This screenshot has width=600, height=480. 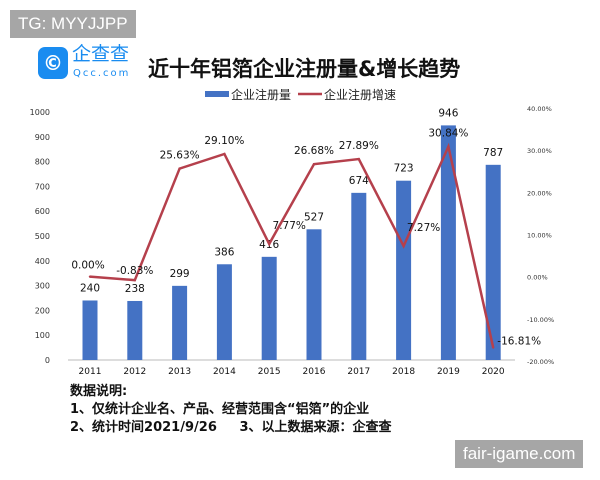 What do you see at coordinates (47, 360) in the screenshot?
I see `left-tick-label: 0` at bounding box center [47, 360].